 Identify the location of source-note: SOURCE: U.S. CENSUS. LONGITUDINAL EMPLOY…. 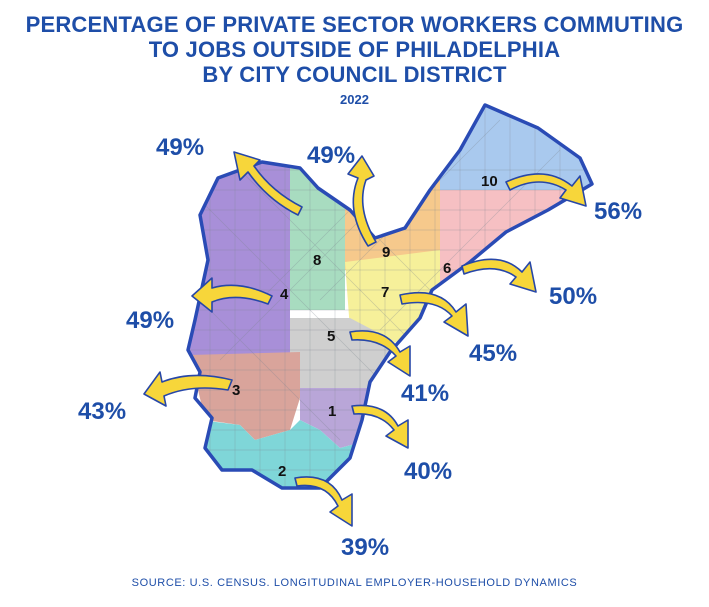
(354, 583).